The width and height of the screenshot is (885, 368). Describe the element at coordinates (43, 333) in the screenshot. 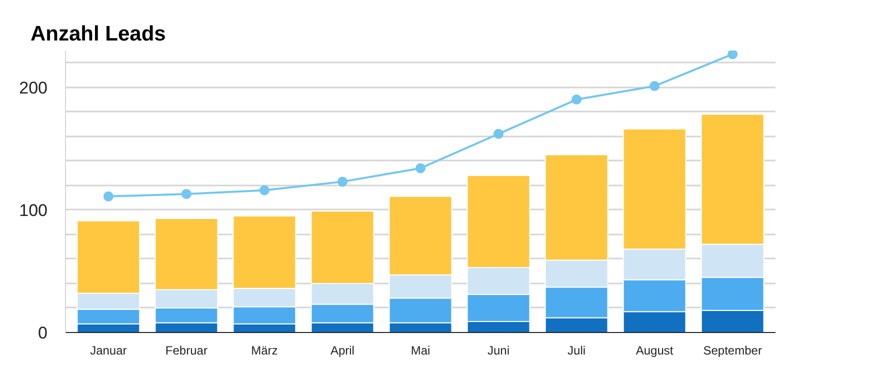

I see `y-tick-label: 0` at that location.